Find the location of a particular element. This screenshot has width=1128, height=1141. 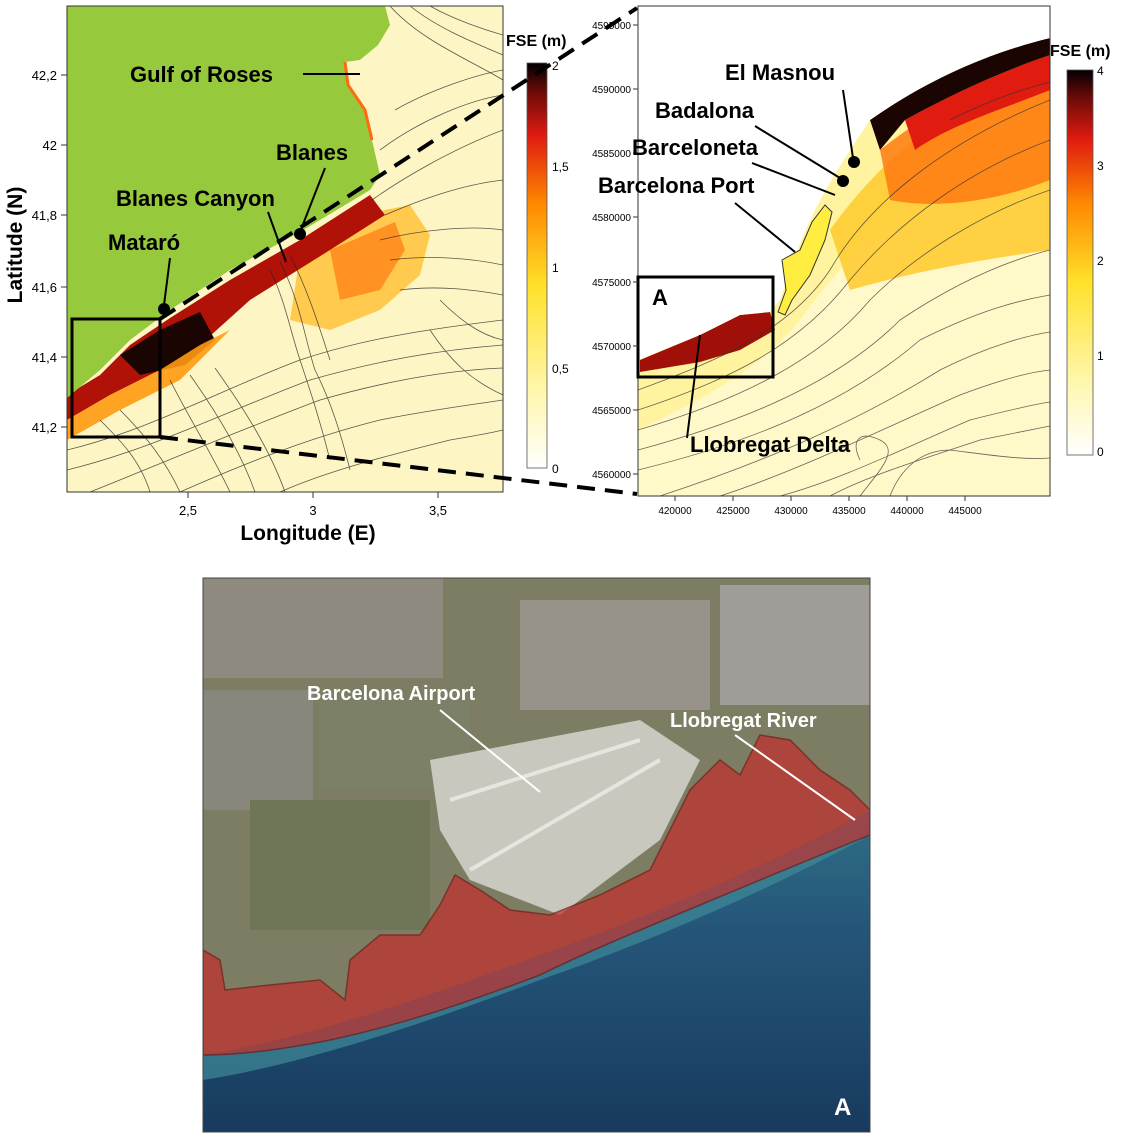

right-y-tick: 4575000 is located at coordinates (611, 283).